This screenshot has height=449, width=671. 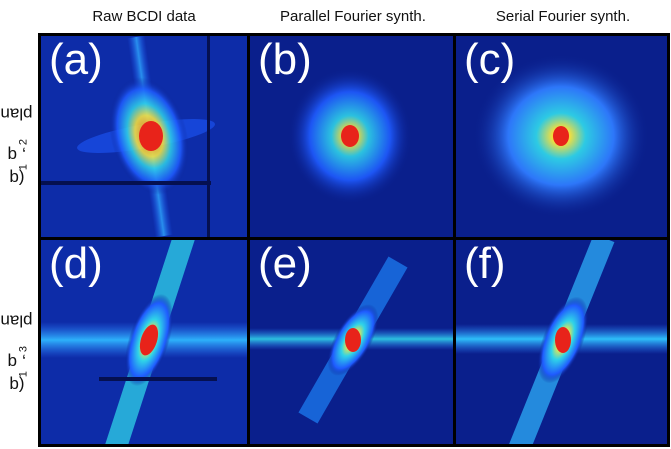 What do you see at coordinates (144, 16) in the screenshot?
I see `column-title-raw: Raw BCDI data` at bounding box center [144, 16].